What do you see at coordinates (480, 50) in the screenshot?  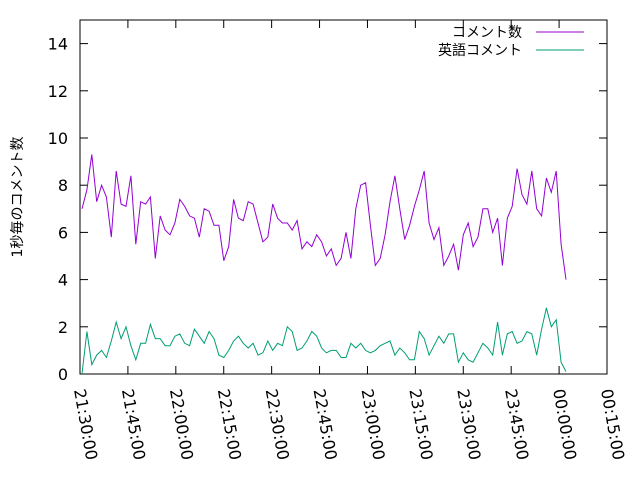 I see `legend-label: 英語コメント` at bounding box center [480, 50].